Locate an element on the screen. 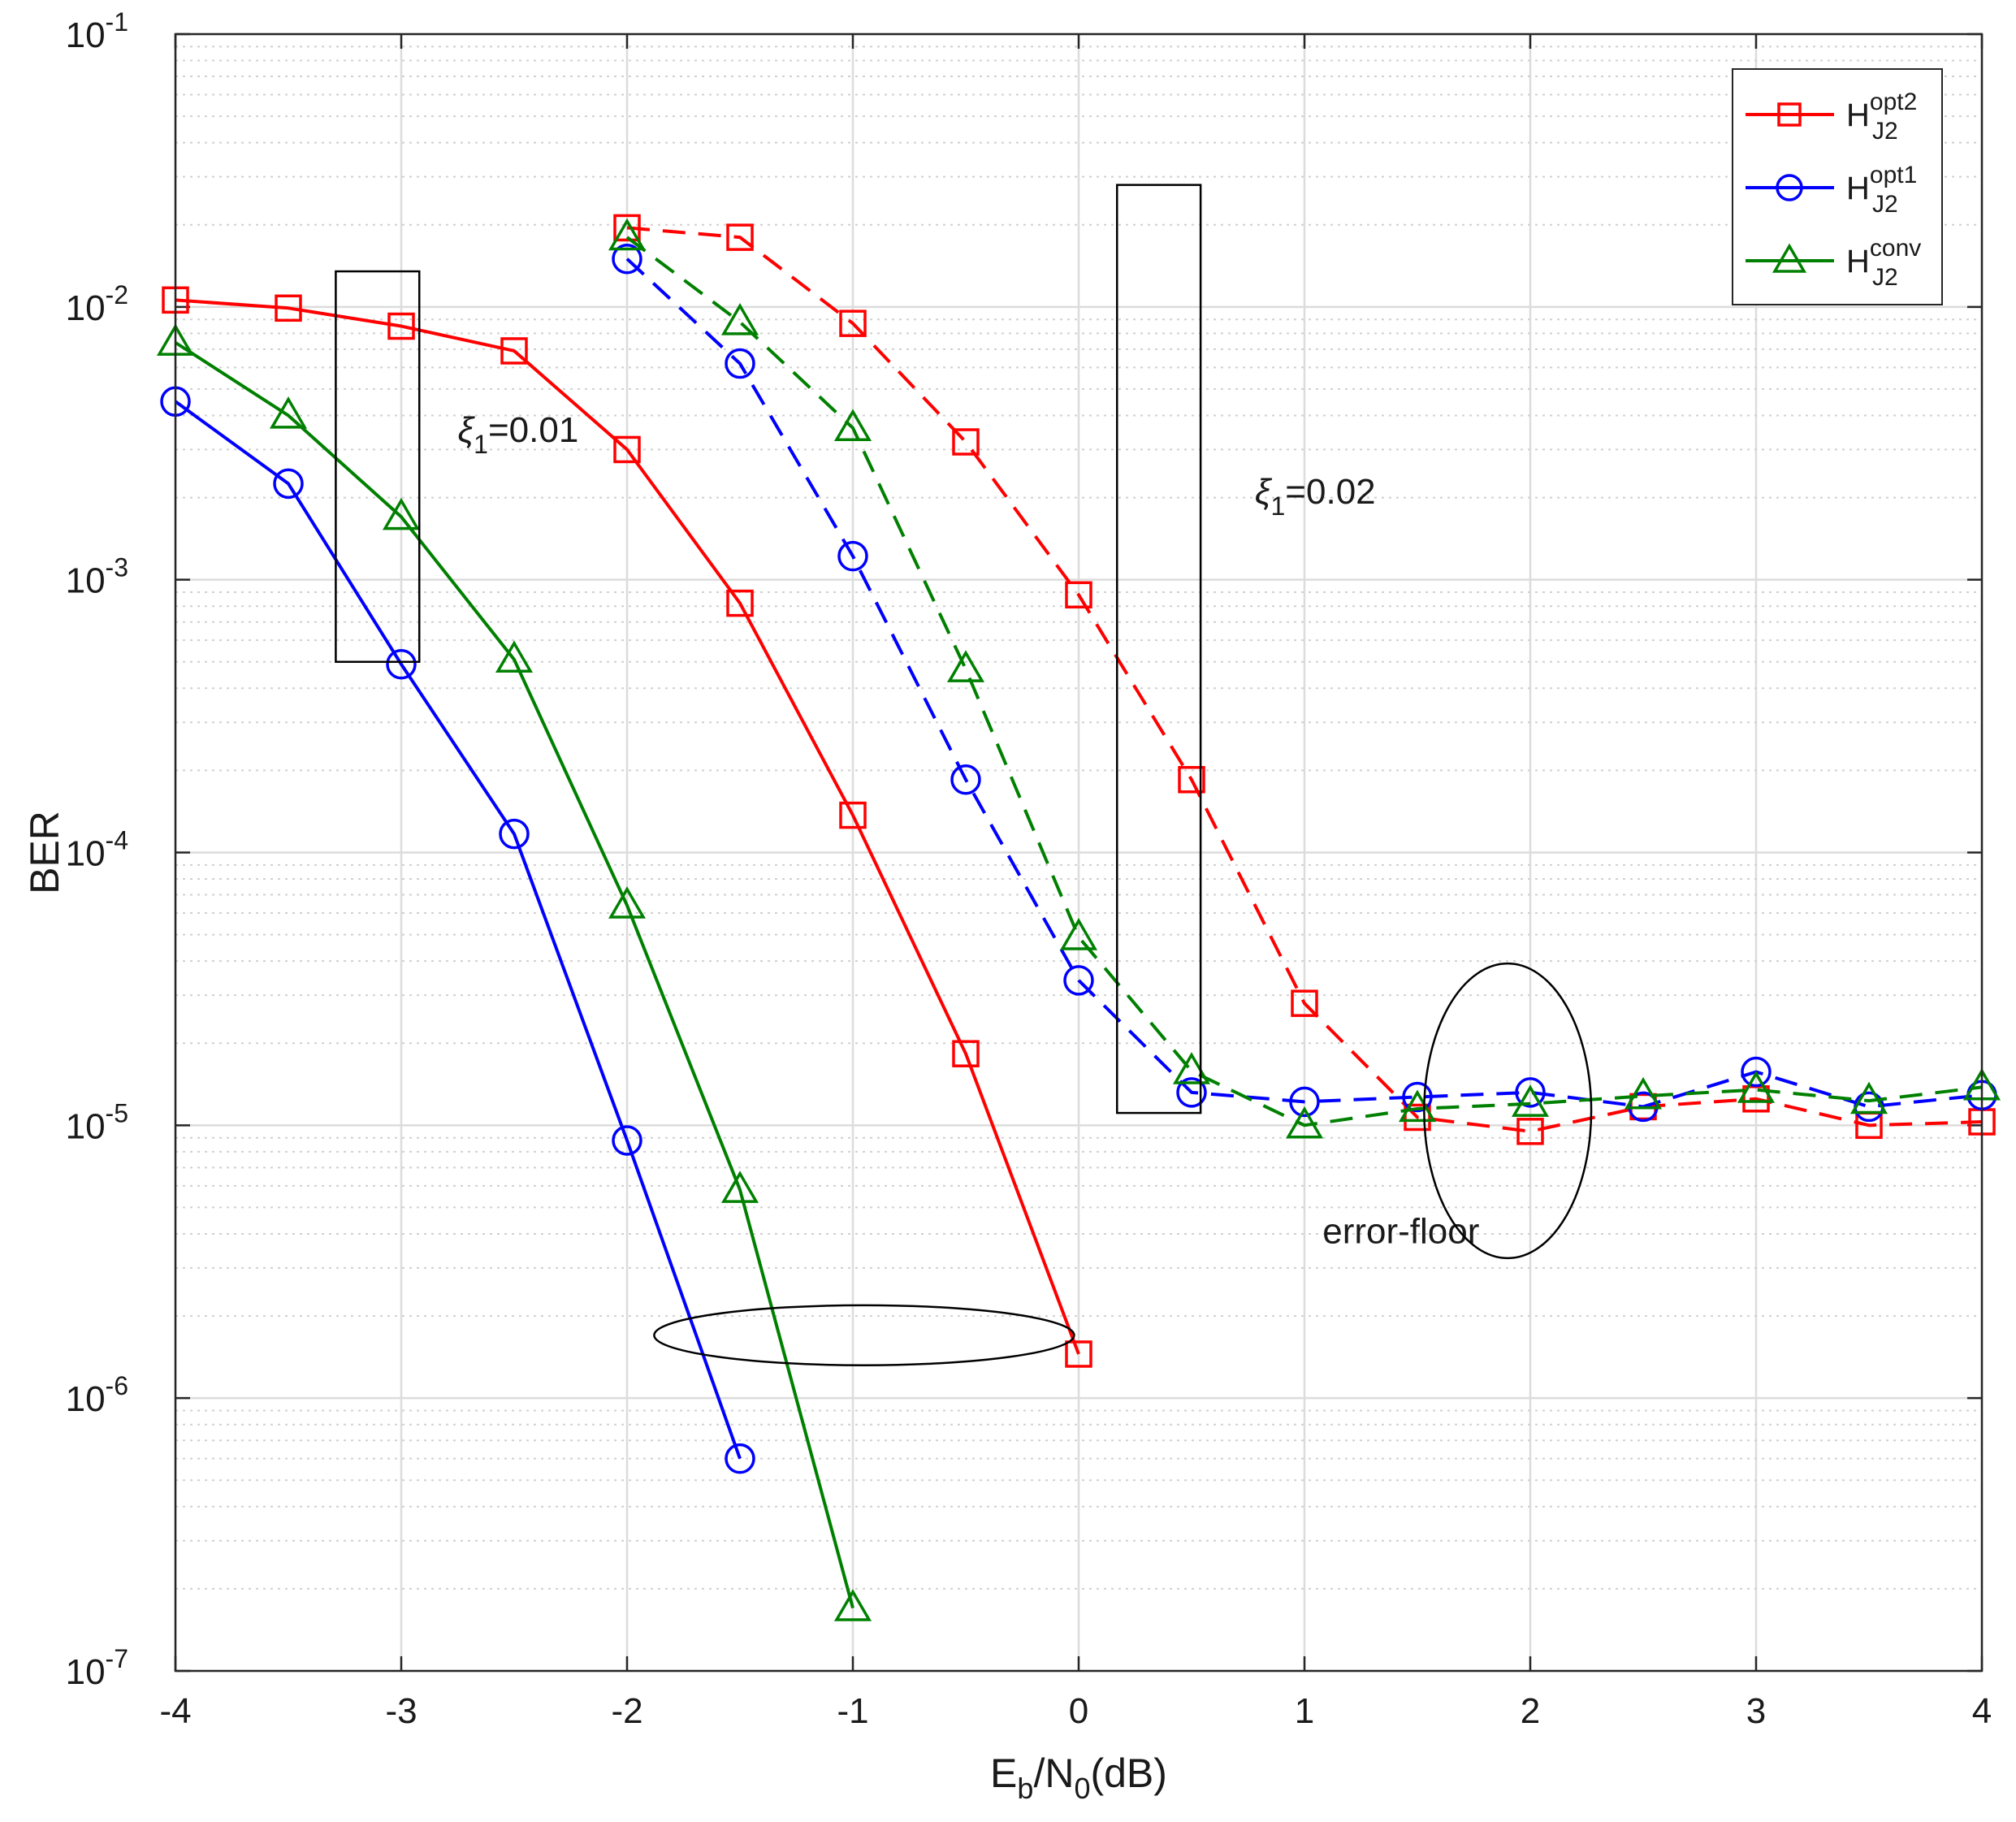 This screenshot has height=1822, width=2016. x-tick-label: 0 is located at coordinates (1078, 1711).